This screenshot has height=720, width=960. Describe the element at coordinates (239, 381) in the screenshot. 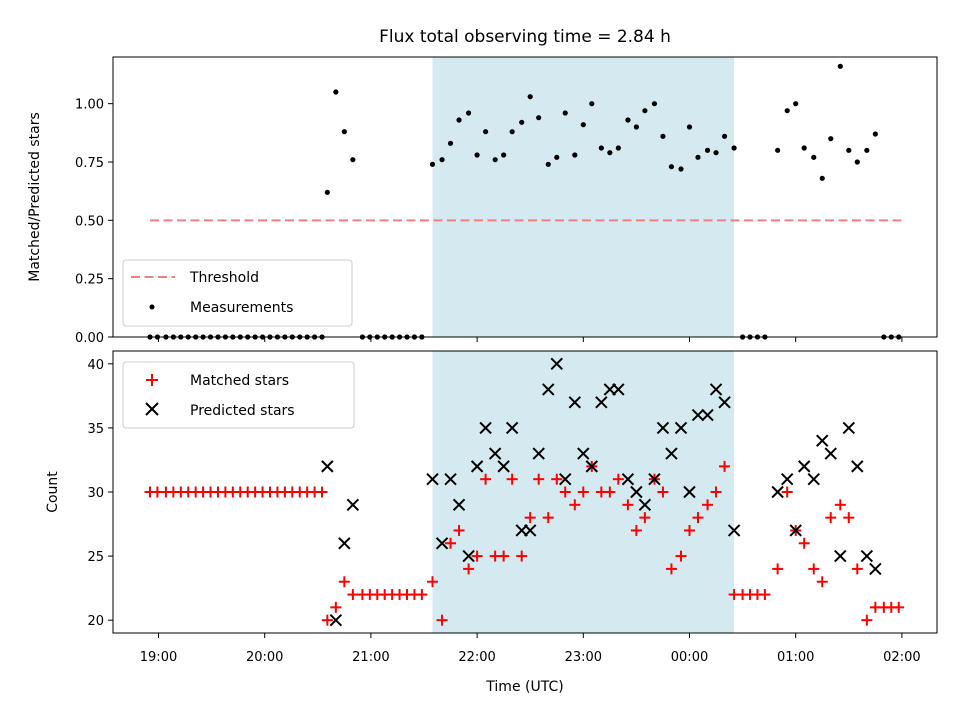

I see `bottom-legend-matched-label: Matched stars` at that location.